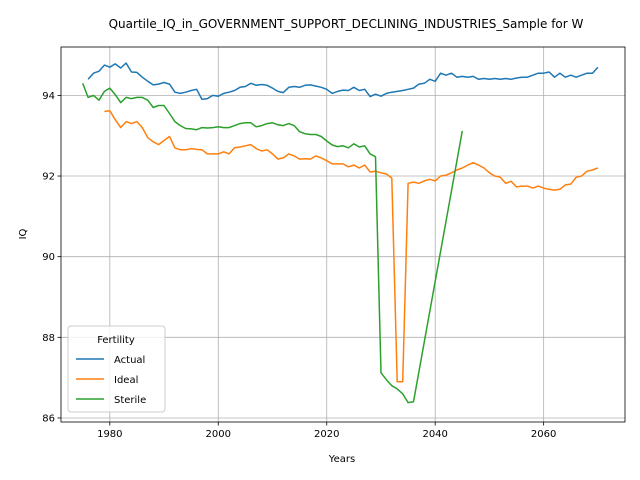 The width and height of the screenshot is (640, 480). I want to click on series-line-actual, so click(343, 81).